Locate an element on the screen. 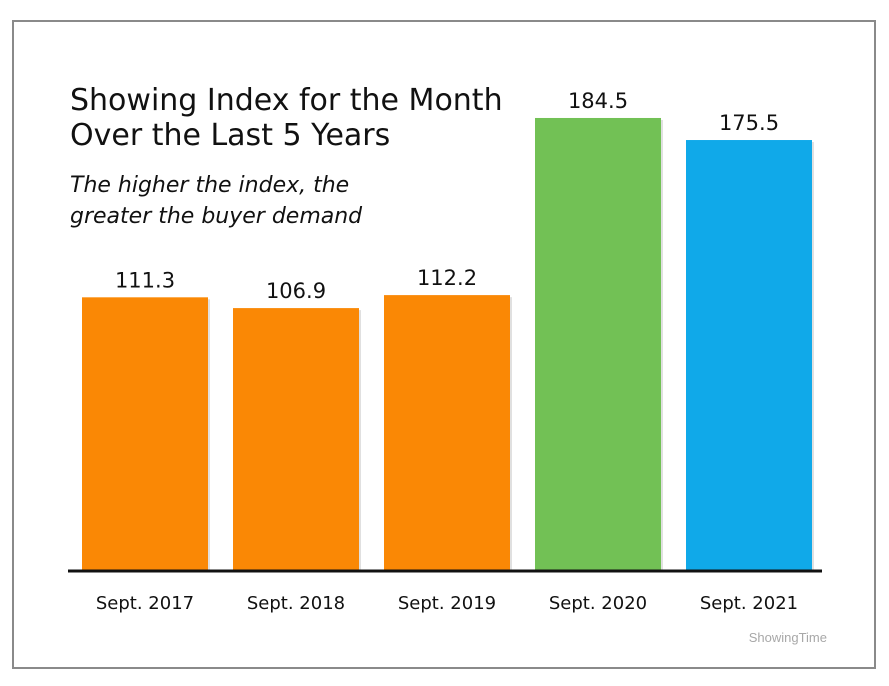  x-tick-label-1: Sept. 2017 is located at coordinates (145, 603).